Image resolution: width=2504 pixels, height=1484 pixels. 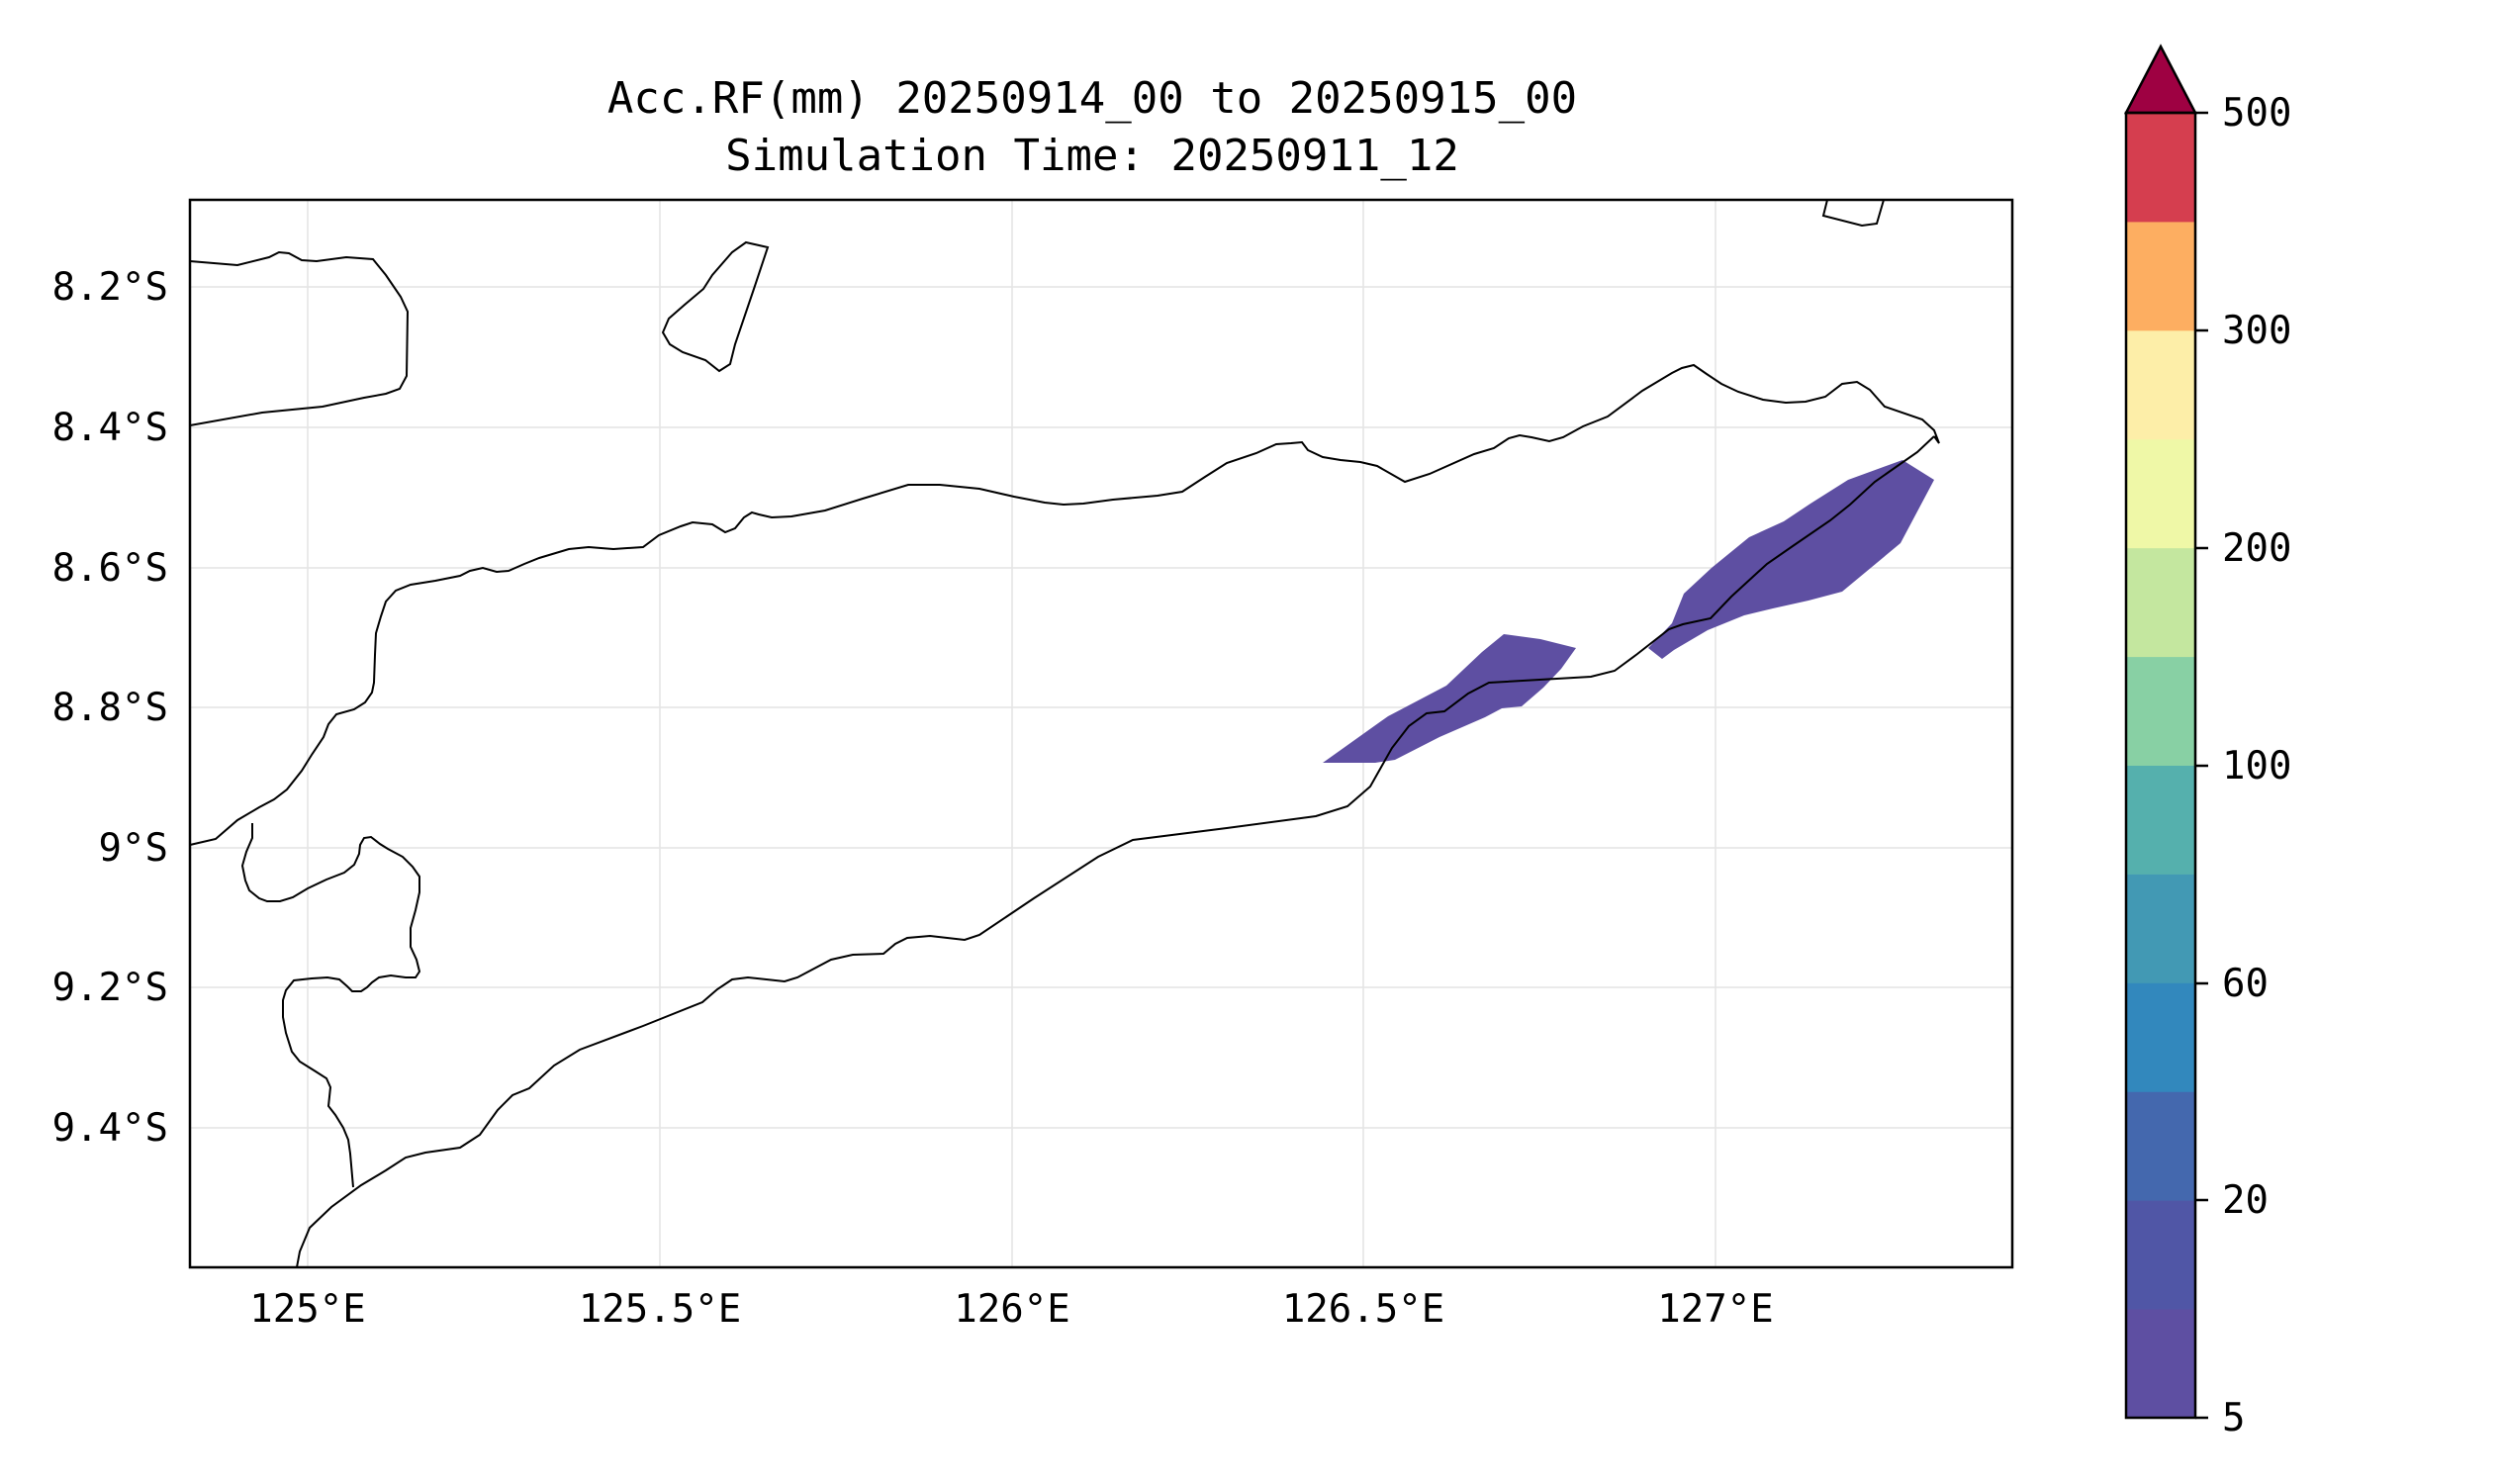 I want to click on colorbar-label: 20, so click(x=2245, y=1200).